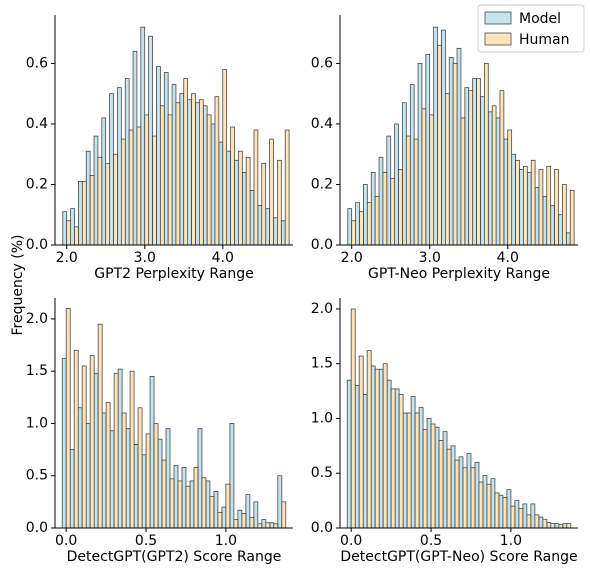  I want to click on x-axis-label: DetectGPT(GPT2) Score Range, so click(174, 557).